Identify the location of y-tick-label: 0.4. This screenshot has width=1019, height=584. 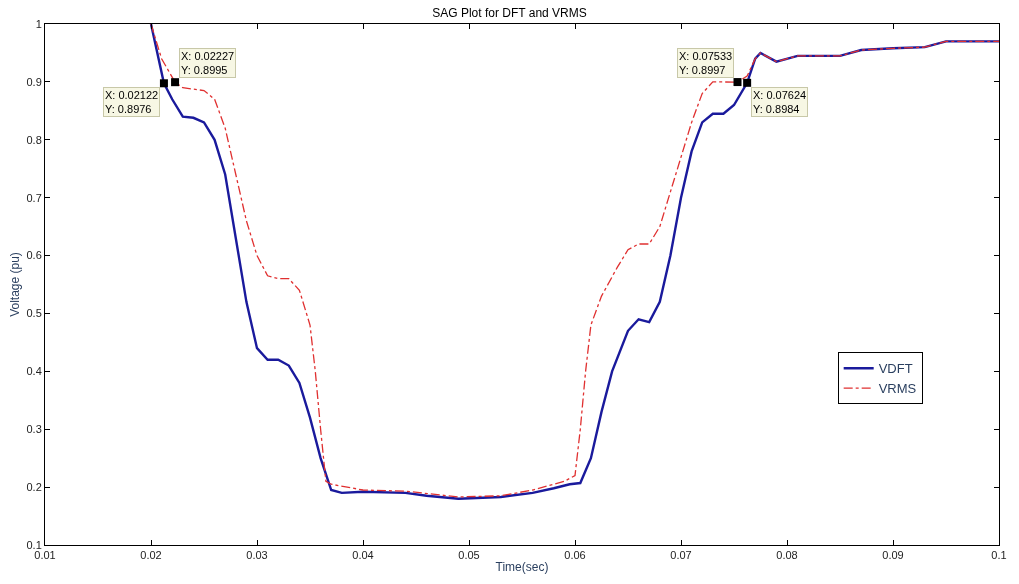
(34, 371).